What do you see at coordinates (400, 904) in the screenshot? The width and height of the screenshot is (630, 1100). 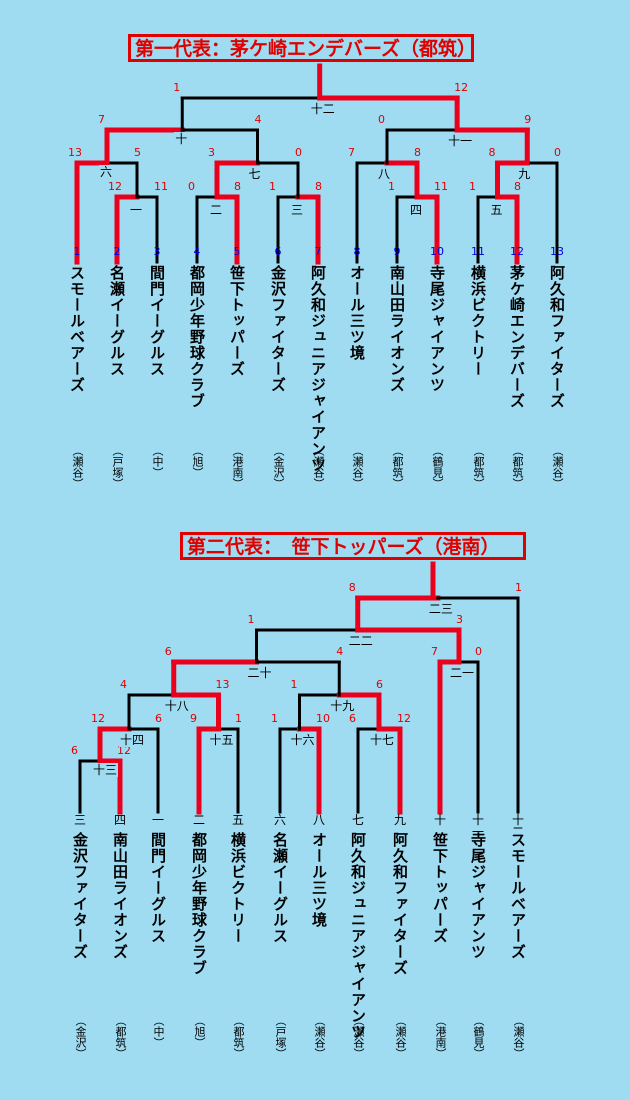 I see `team-name: 阿久和ファイターズ` at bounding box center [400, 904].